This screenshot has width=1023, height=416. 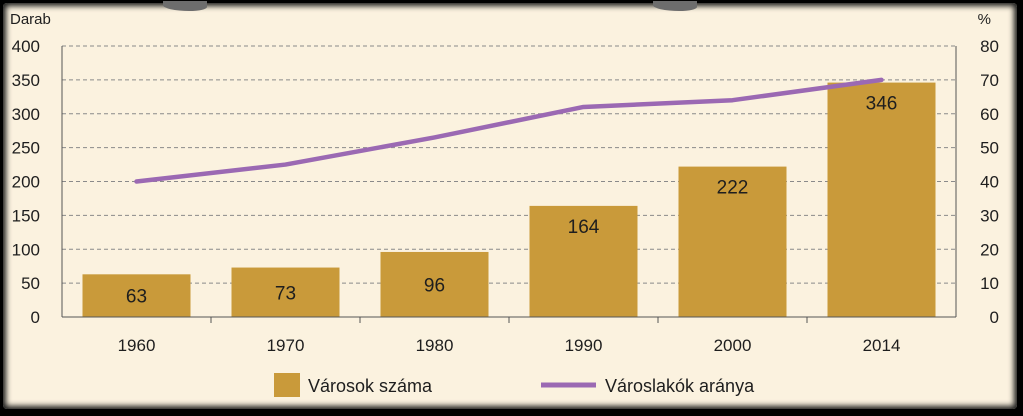 I want to click on right-tick-label: 80, so click(x=989, y=46).